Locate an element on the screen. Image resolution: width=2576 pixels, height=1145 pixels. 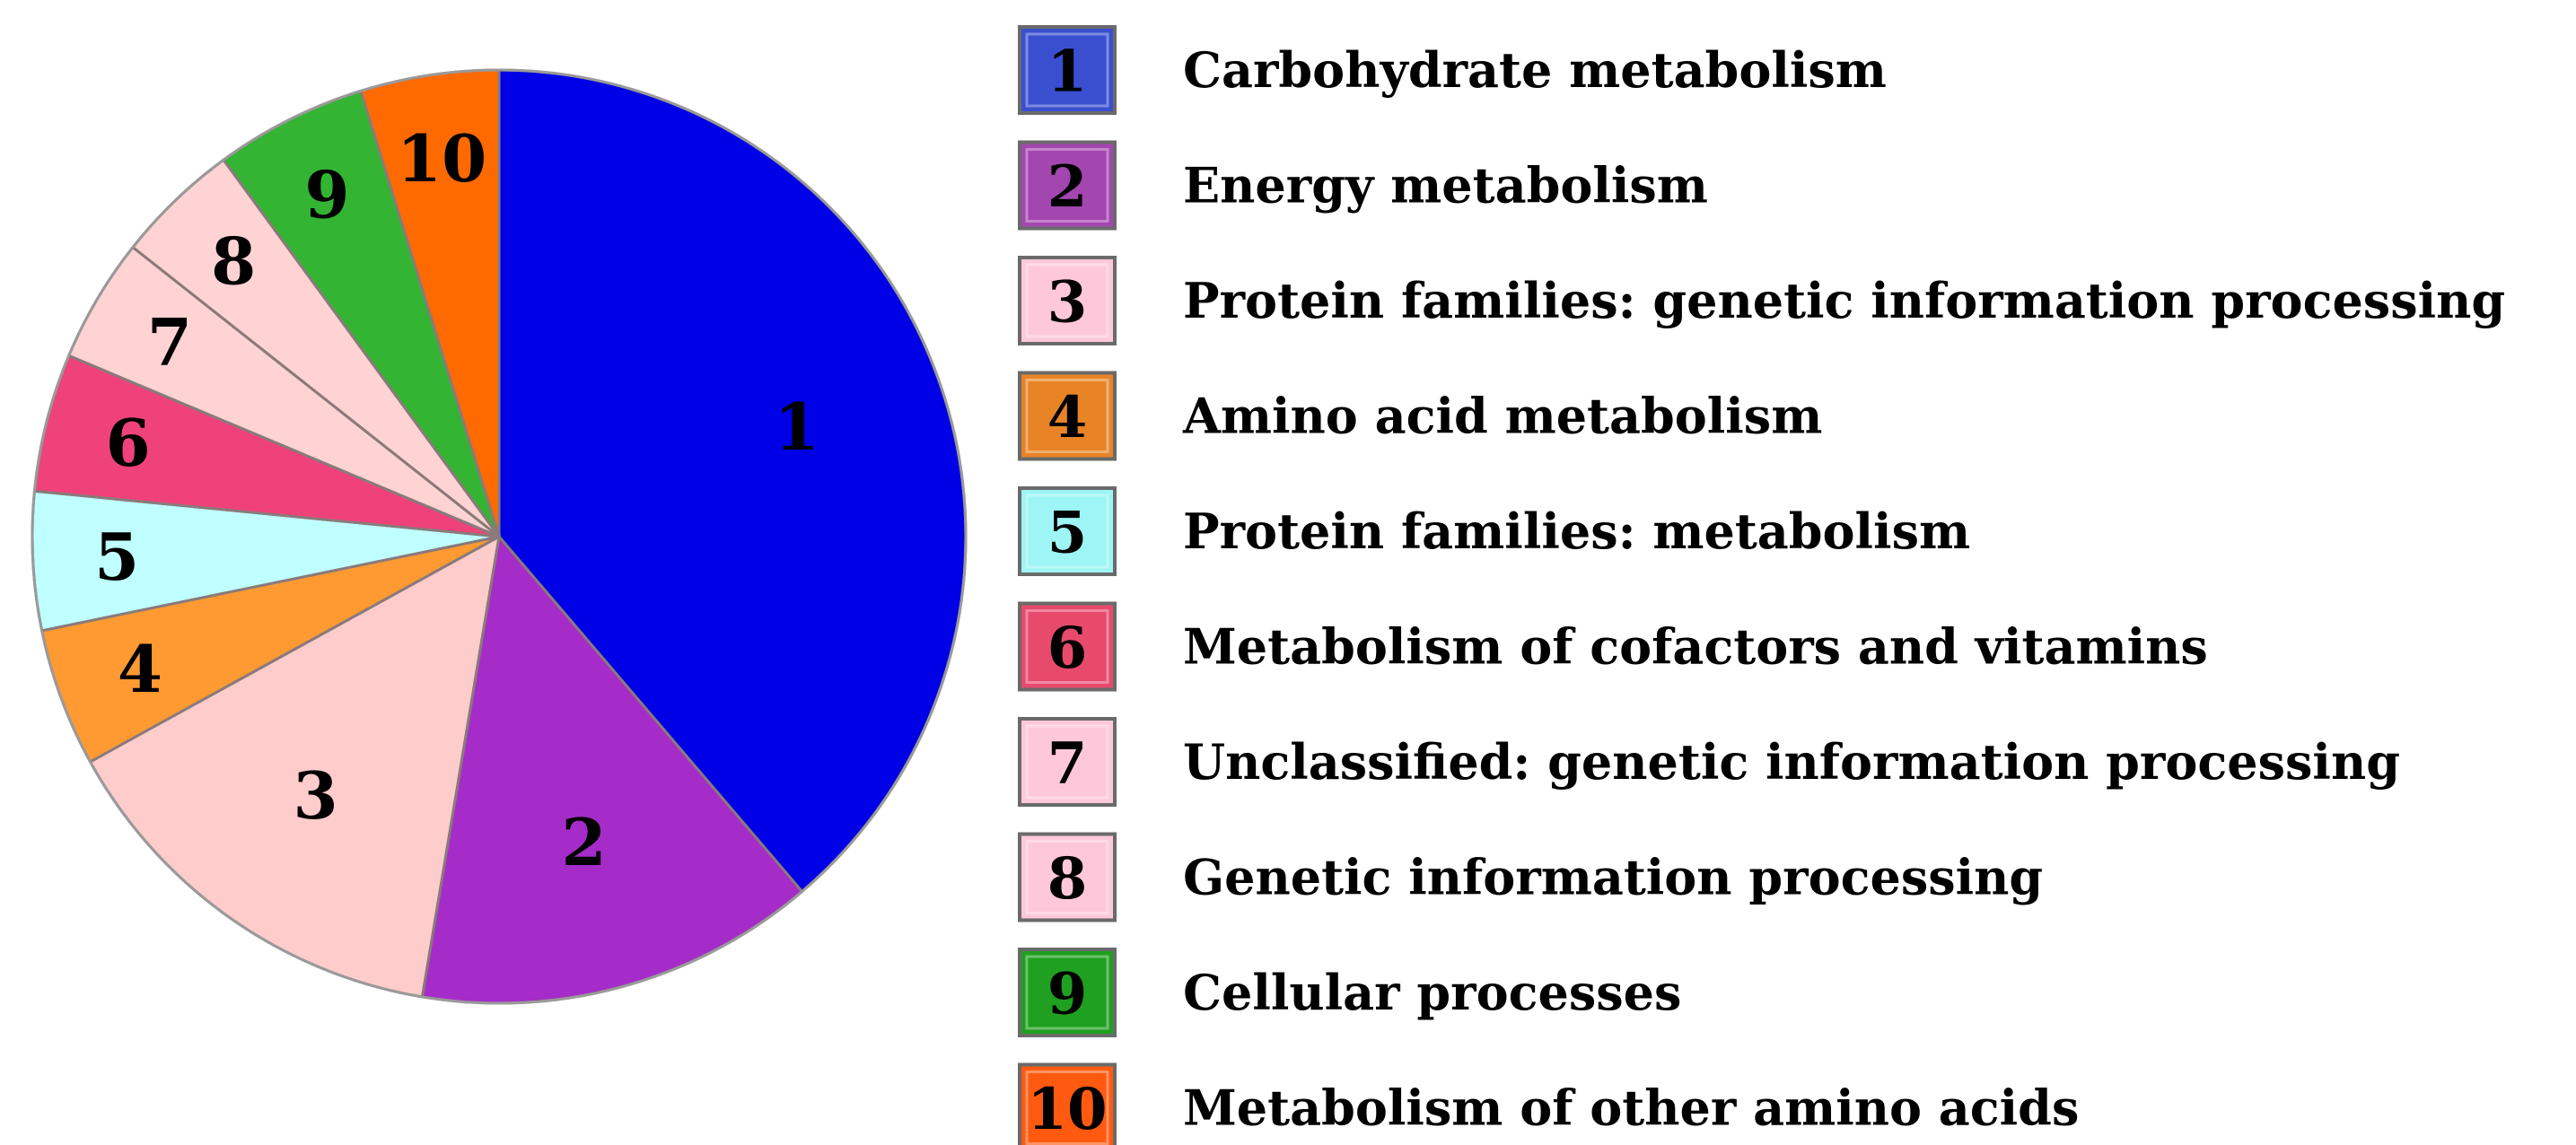
legend-number-5: 5 is located at coordinates (1067, 533).